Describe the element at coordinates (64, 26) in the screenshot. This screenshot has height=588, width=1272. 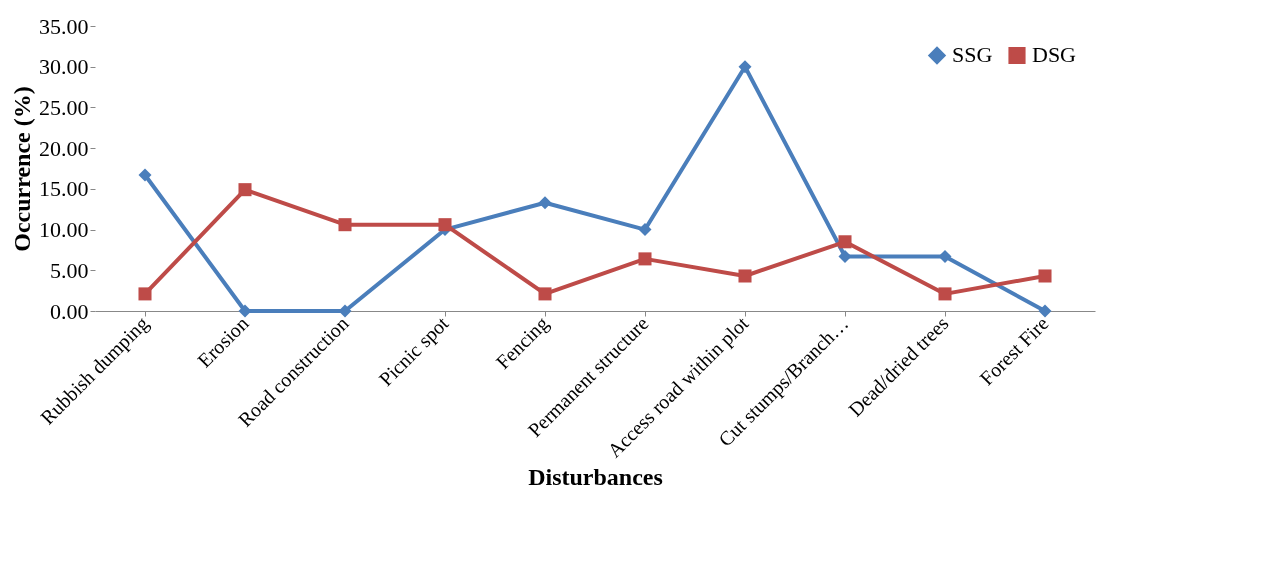
I see `y-tick-label: 35.00` at that location.